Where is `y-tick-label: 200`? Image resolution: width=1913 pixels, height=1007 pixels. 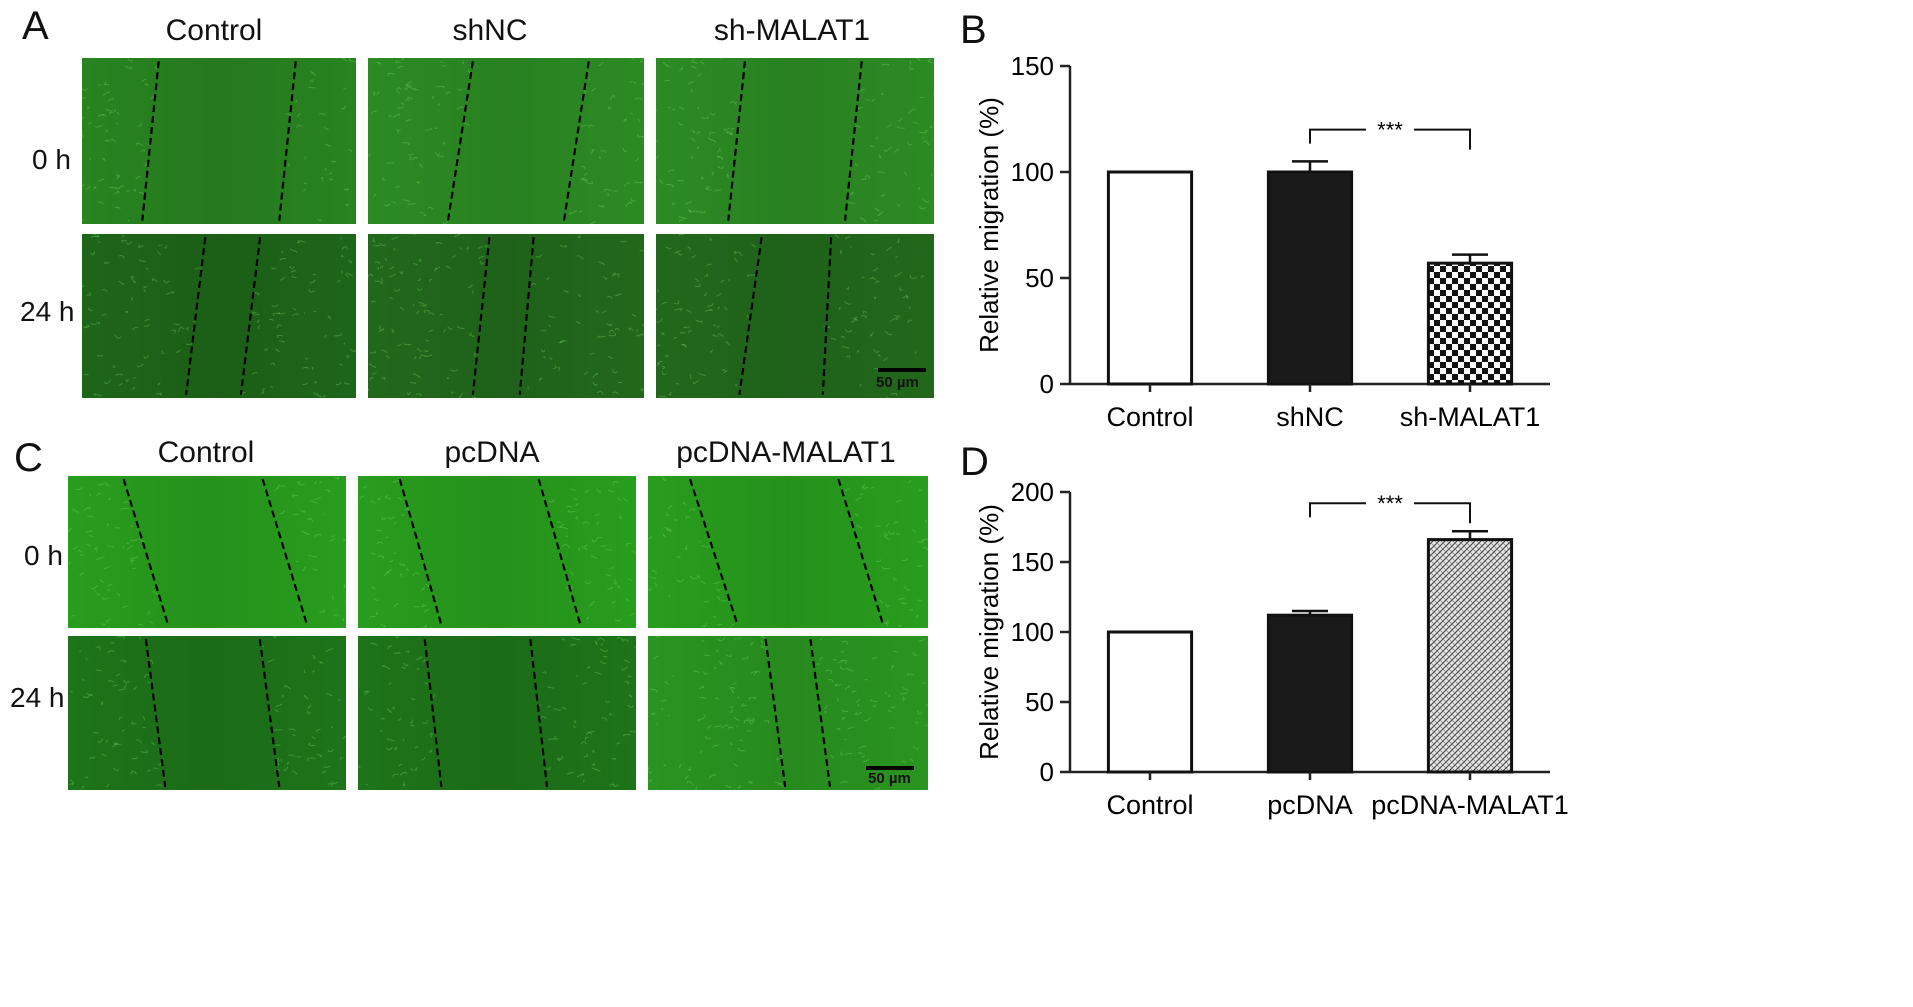
y-tick-label: 200 is located at coordinates (1032, 492).